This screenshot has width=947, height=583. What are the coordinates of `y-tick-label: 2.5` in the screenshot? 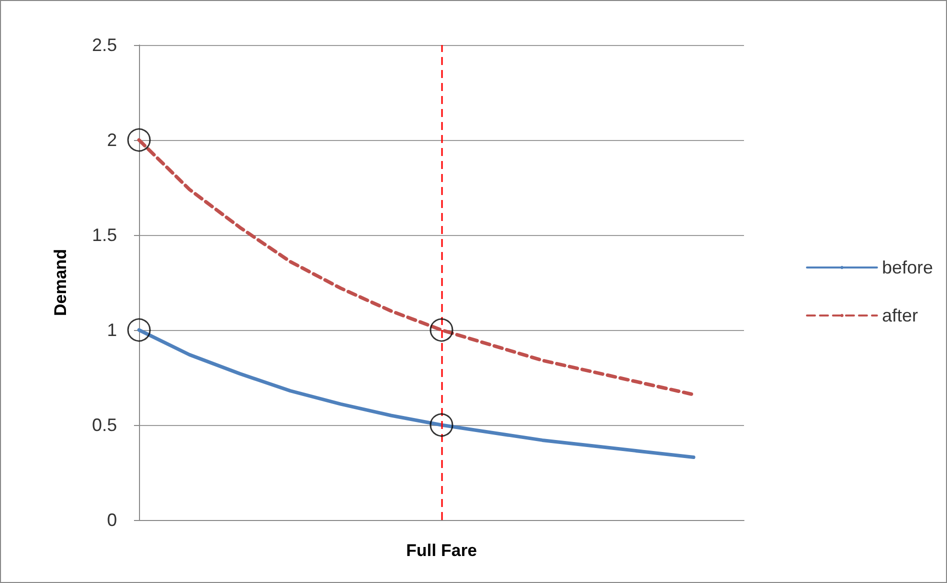 It's located at (104, 45).